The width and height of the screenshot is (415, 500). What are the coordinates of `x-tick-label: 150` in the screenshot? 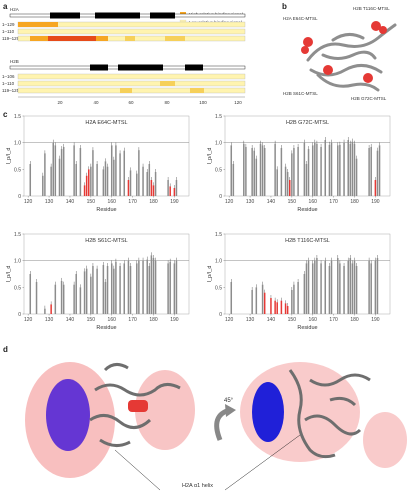 It's located at (91, 202).